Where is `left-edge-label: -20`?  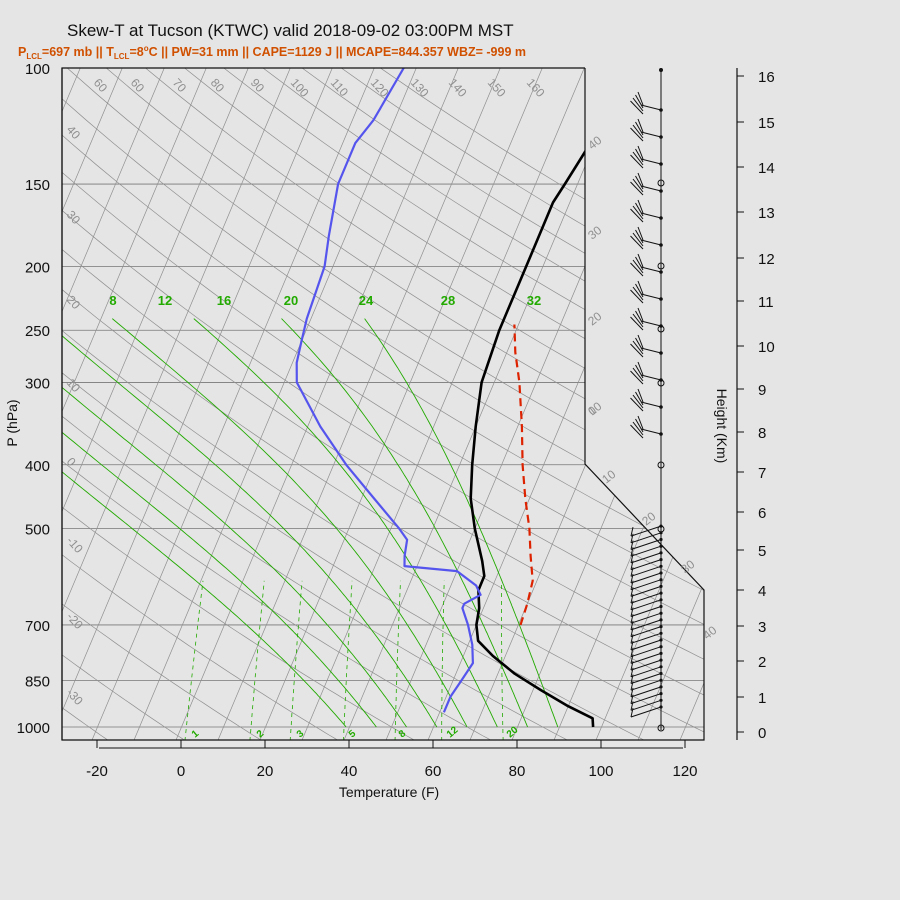 left-edge-label: -20 is located at coordinates (75, 621).